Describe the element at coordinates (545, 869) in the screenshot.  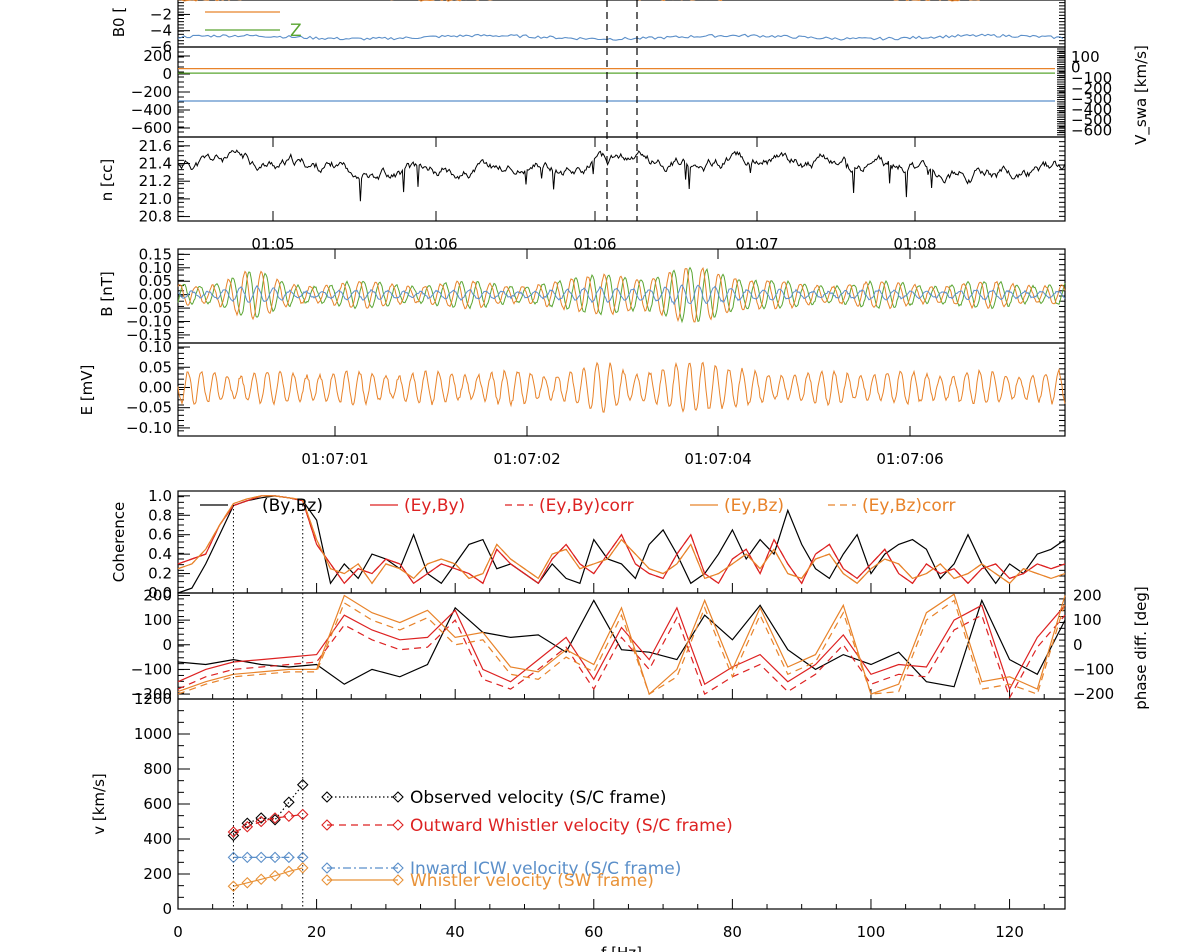
I see `legend-label-velocity-2: Inward ICW velocity (S/C frame)` at that location.